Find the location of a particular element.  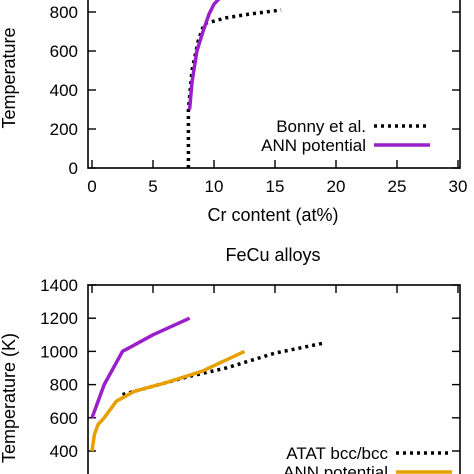

cr-legend-label-bonny: Bonny et al. is located at coordinates (321, 126).